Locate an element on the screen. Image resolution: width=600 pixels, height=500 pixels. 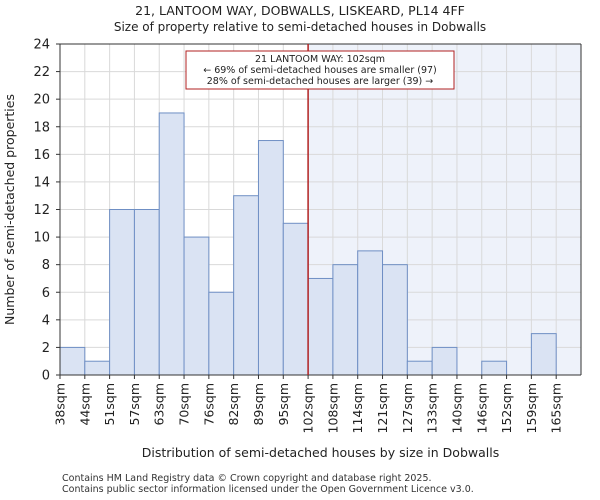
x-tick-label: 57sqm is located at coordinates (134, 404).